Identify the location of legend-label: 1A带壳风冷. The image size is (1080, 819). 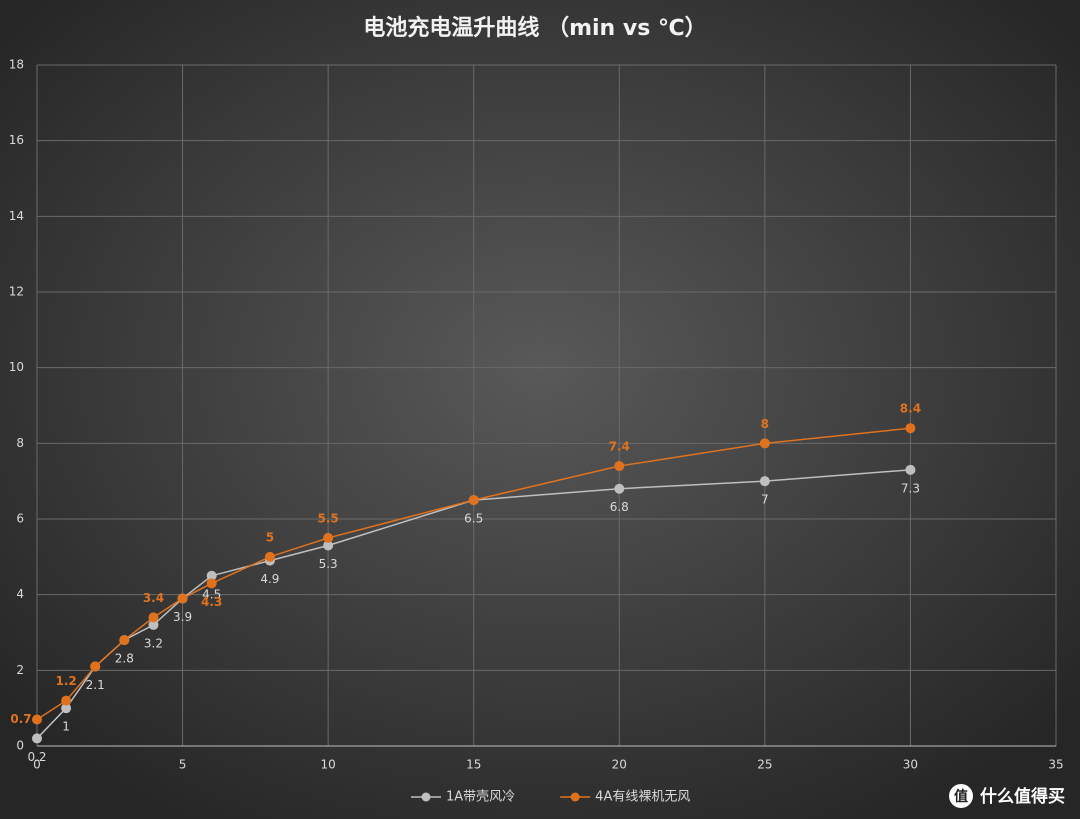
(480, 797).